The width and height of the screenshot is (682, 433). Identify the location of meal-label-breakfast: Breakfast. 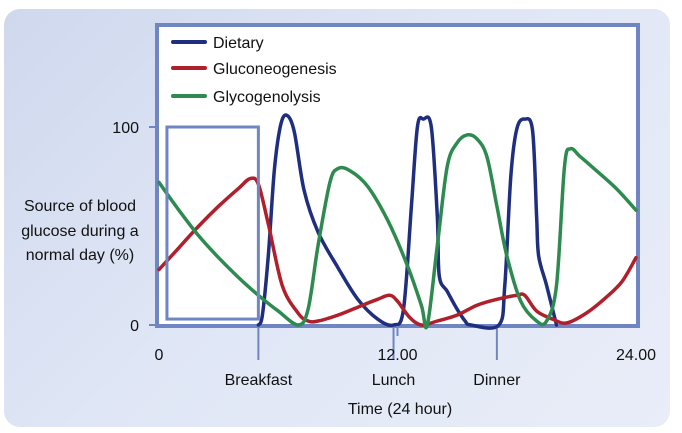
(259, 380).